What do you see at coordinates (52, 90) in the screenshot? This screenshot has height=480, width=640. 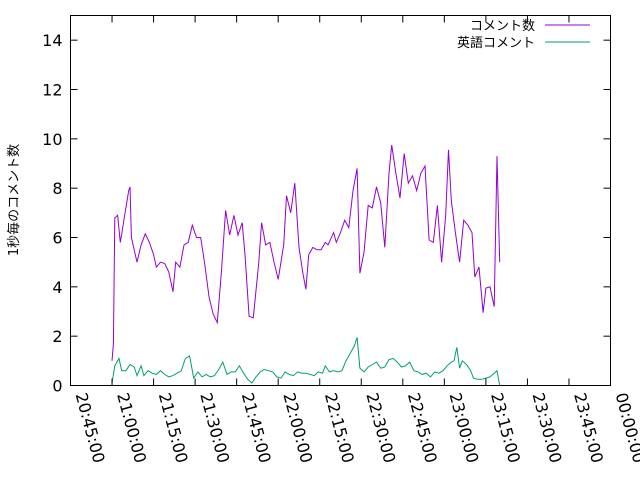 I see `y-tick-label: 12` at bounding box center [52, 90].